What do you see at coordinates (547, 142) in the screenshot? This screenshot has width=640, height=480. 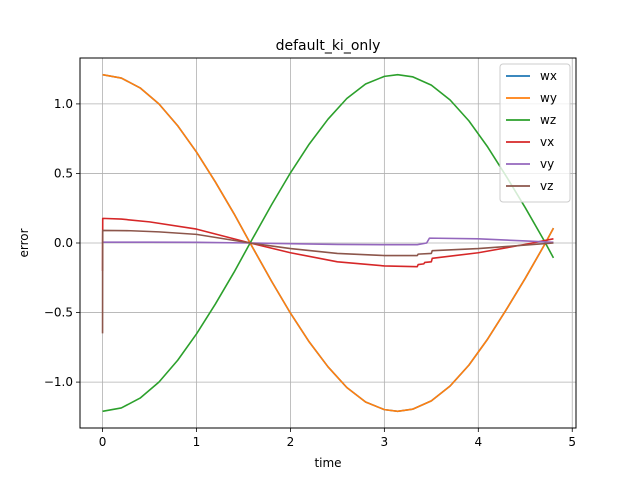 I see `legend-label-vx: vx` at bounding box center [547, 142].